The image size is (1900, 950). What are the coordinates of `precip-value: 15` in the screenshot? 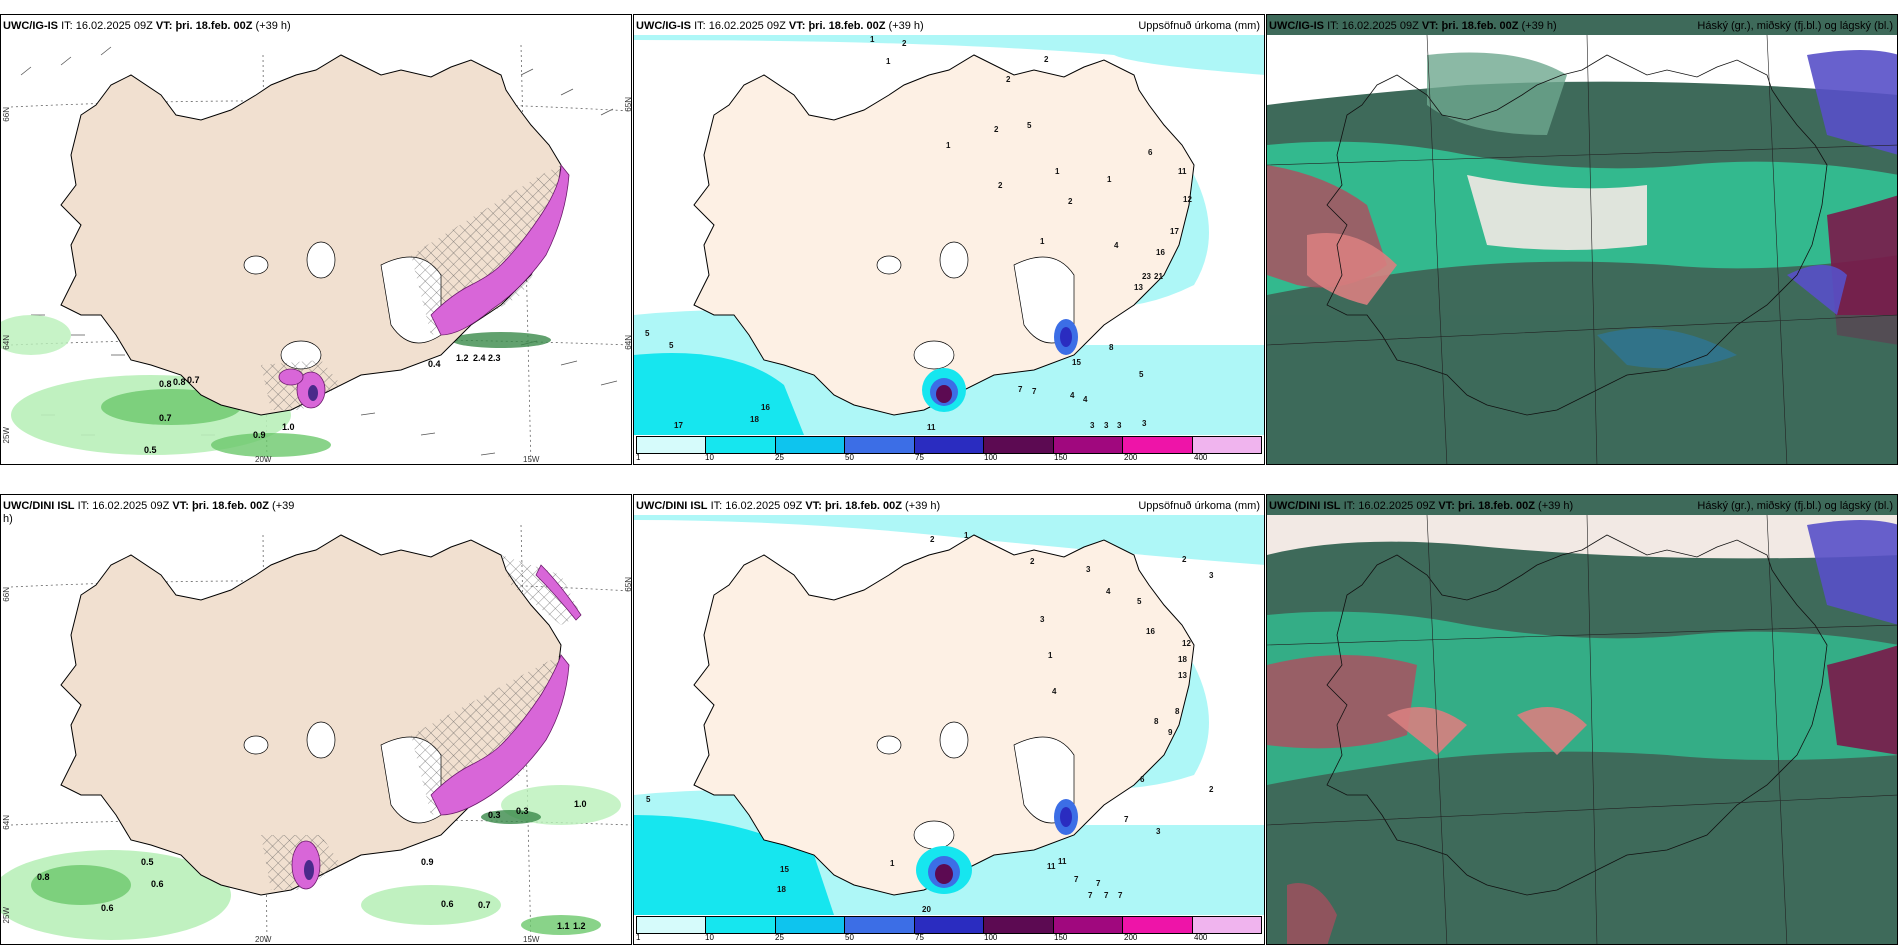 It's located at (784, 869).